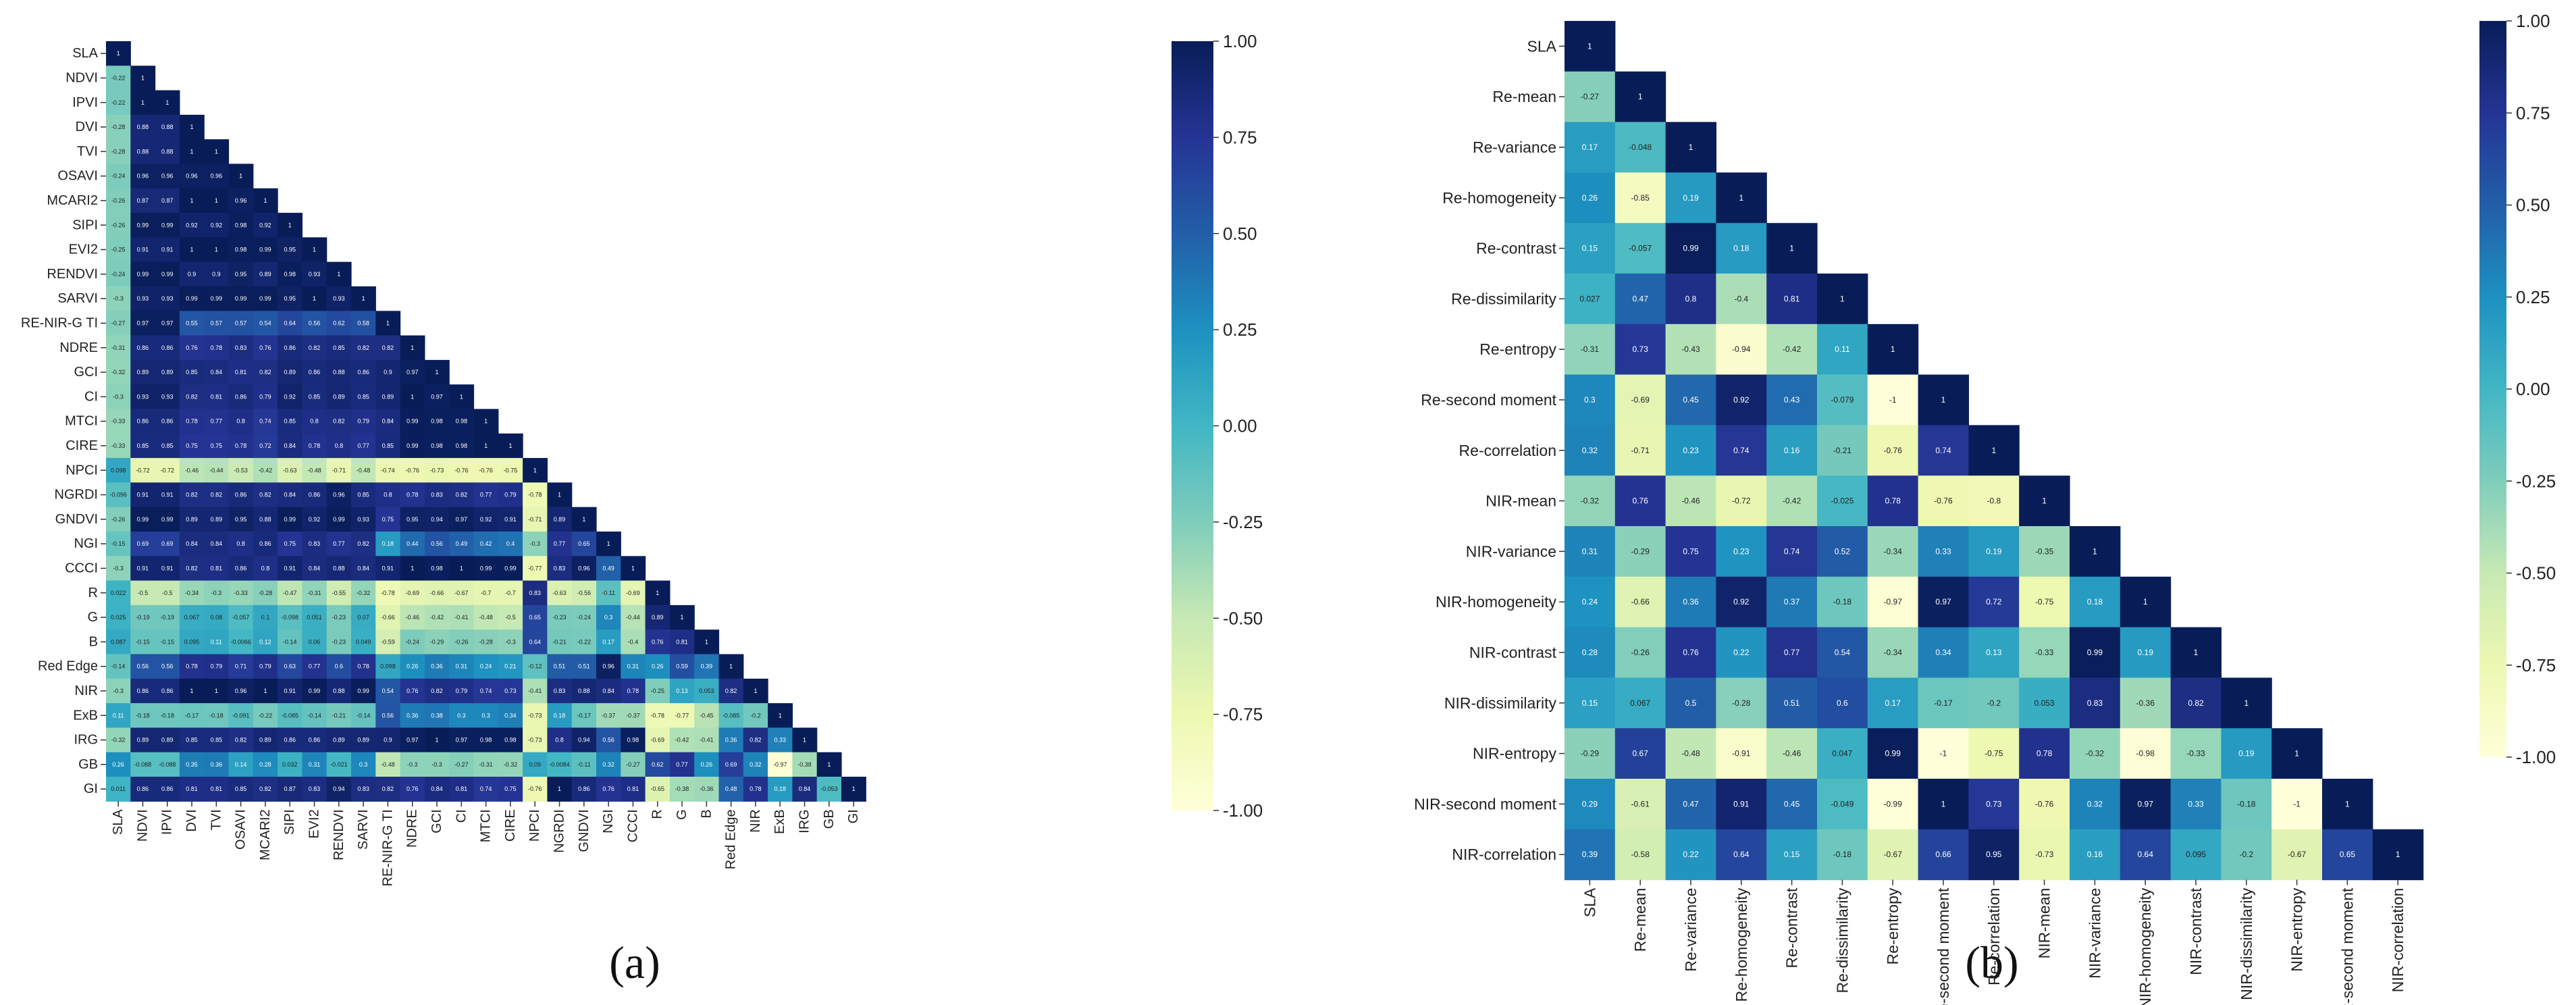 This screenshot has height=1005, width=2576. I want to click on b-cell-value: 0.095, so click(2196, 854).